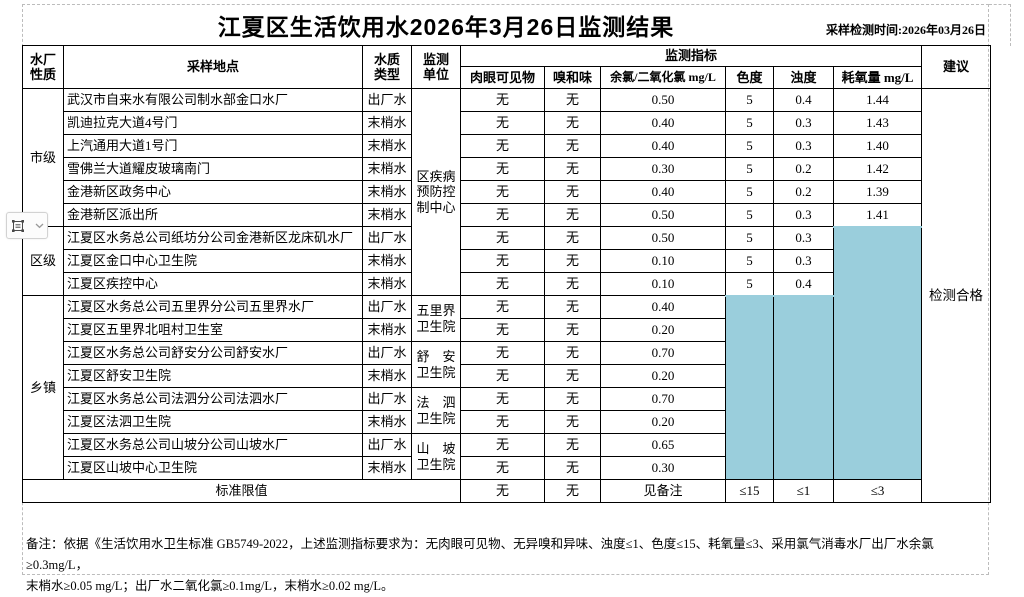 This screenshot has width=1024, height=597. What do you see at coordinates (18, 226) in the screenshot?
I see `table-borders-icon` at bounding box center [18, 226].